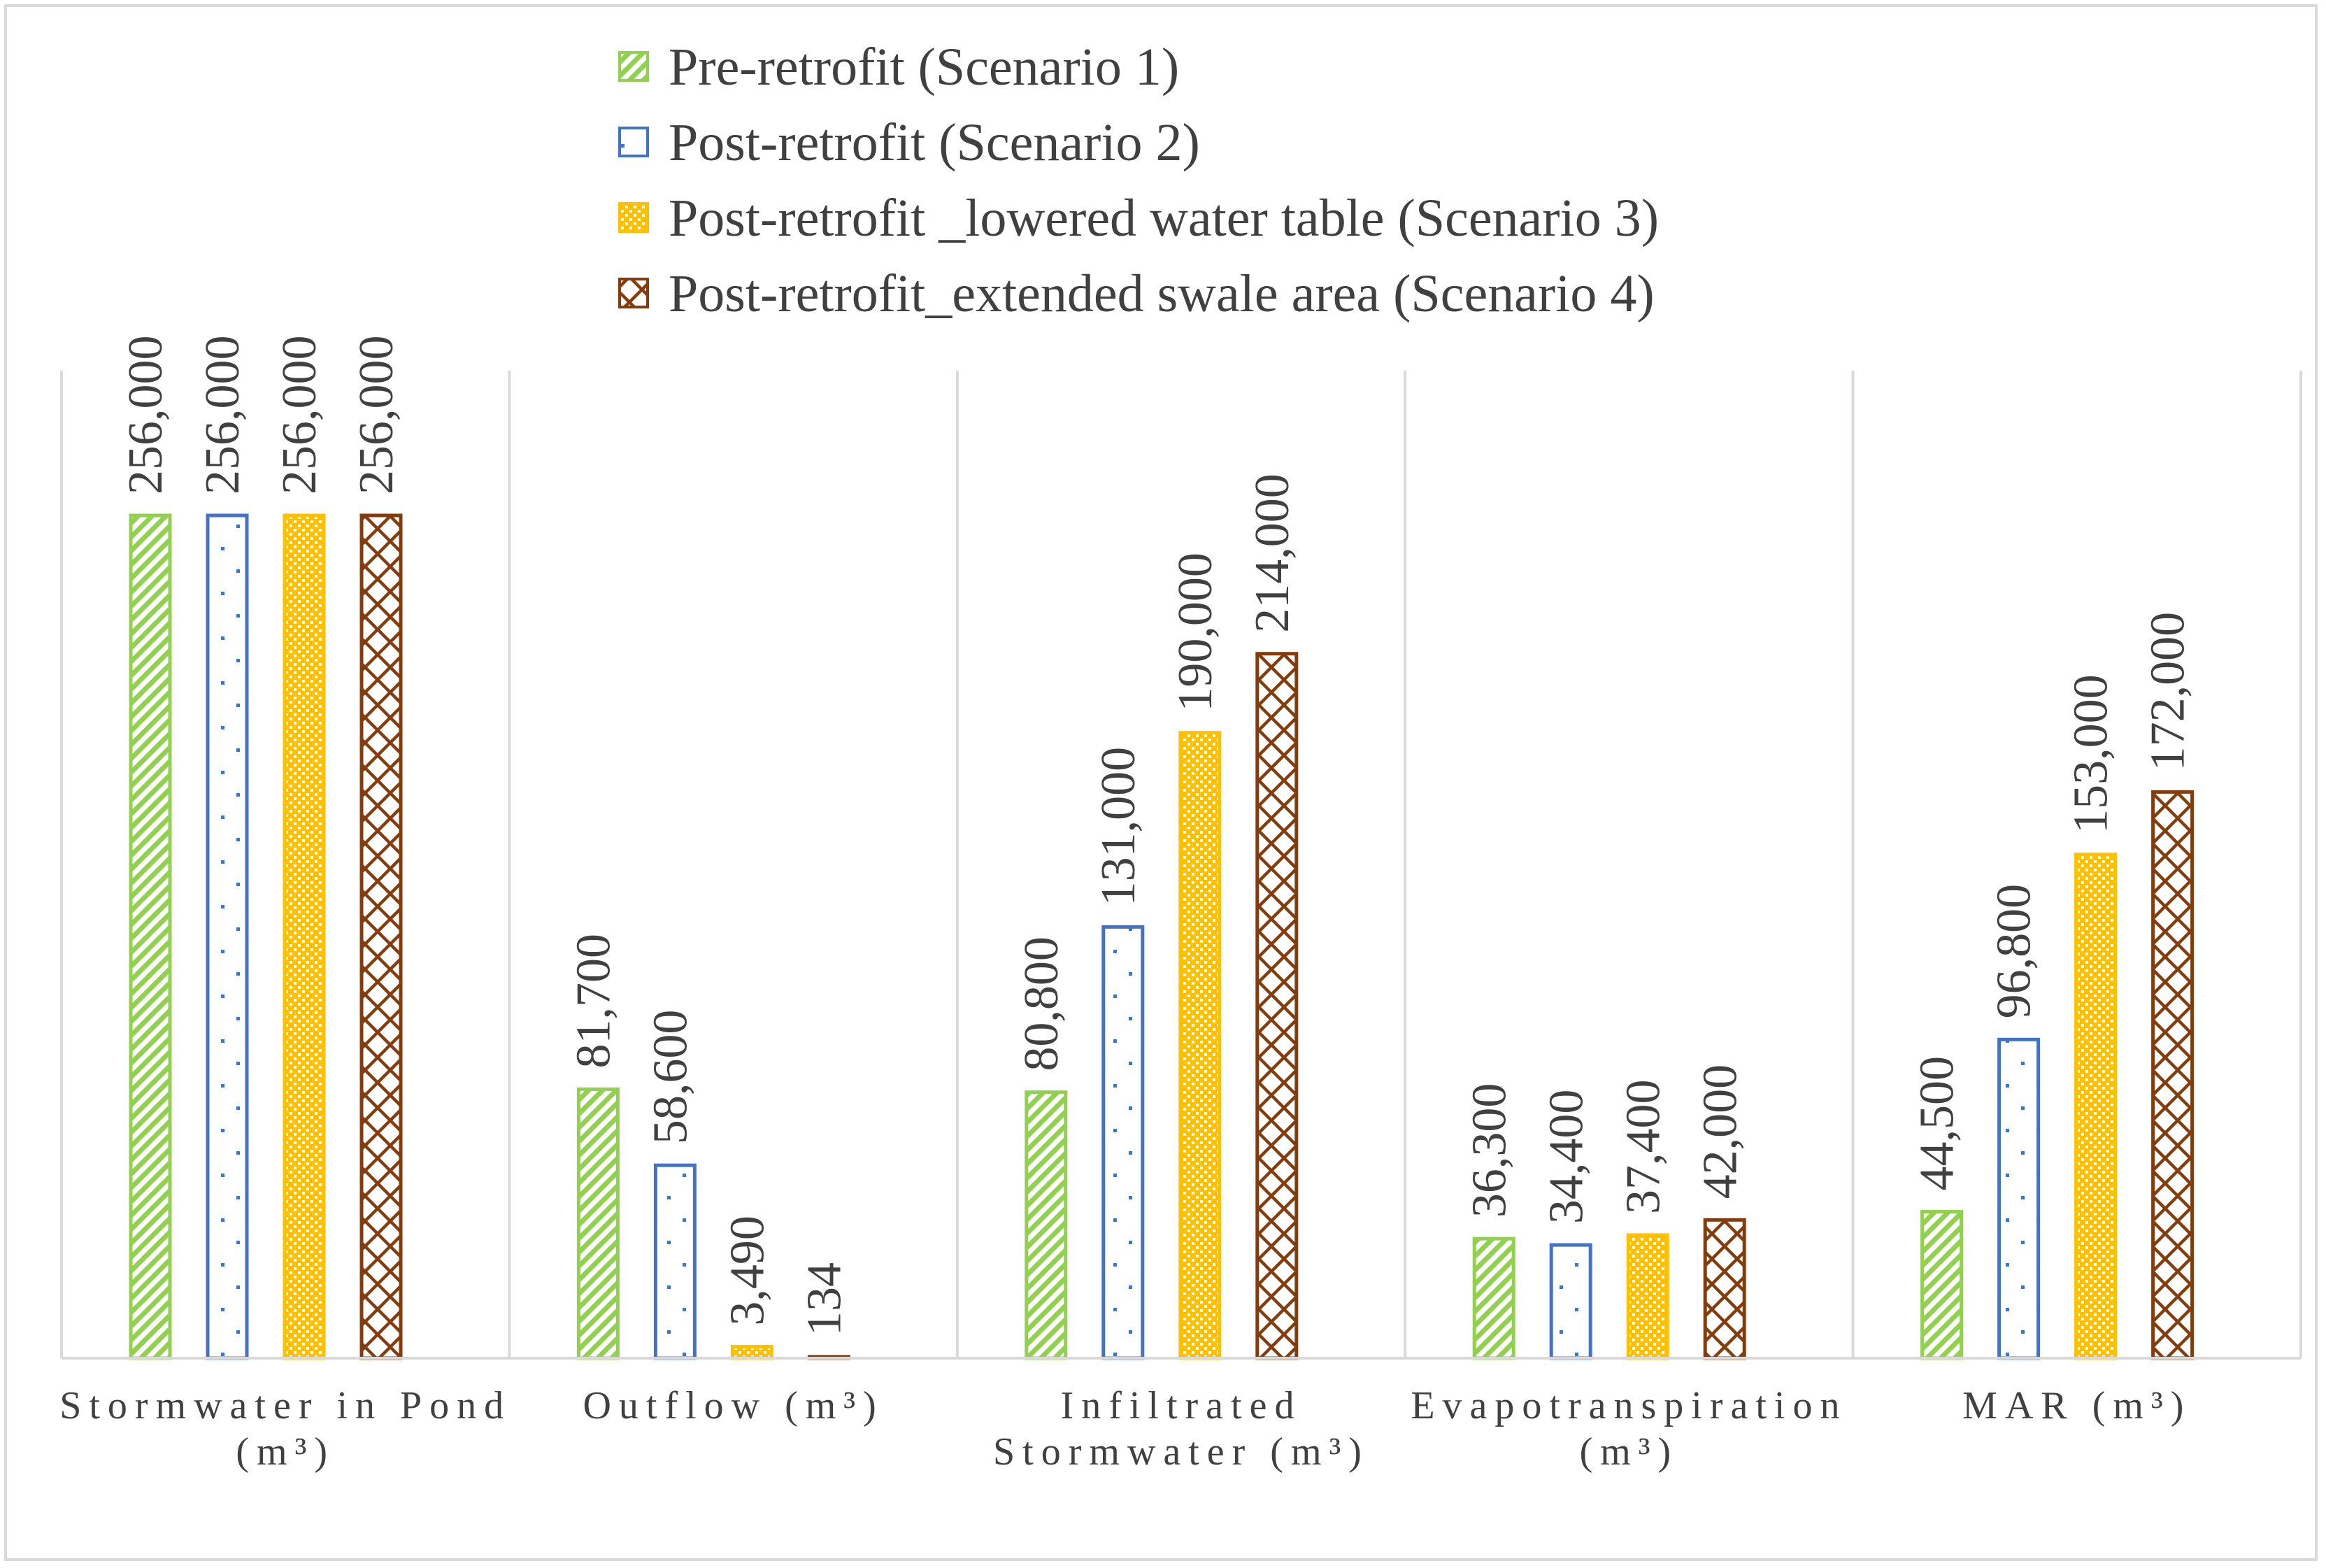 This screenshot has height=1568, width=2326. What do you see at coordinates (2019, 1198) in the screenshot?
I see `bar-post-retrofit-scenario-2-mar-m` at bounding box center [2019, 1198].